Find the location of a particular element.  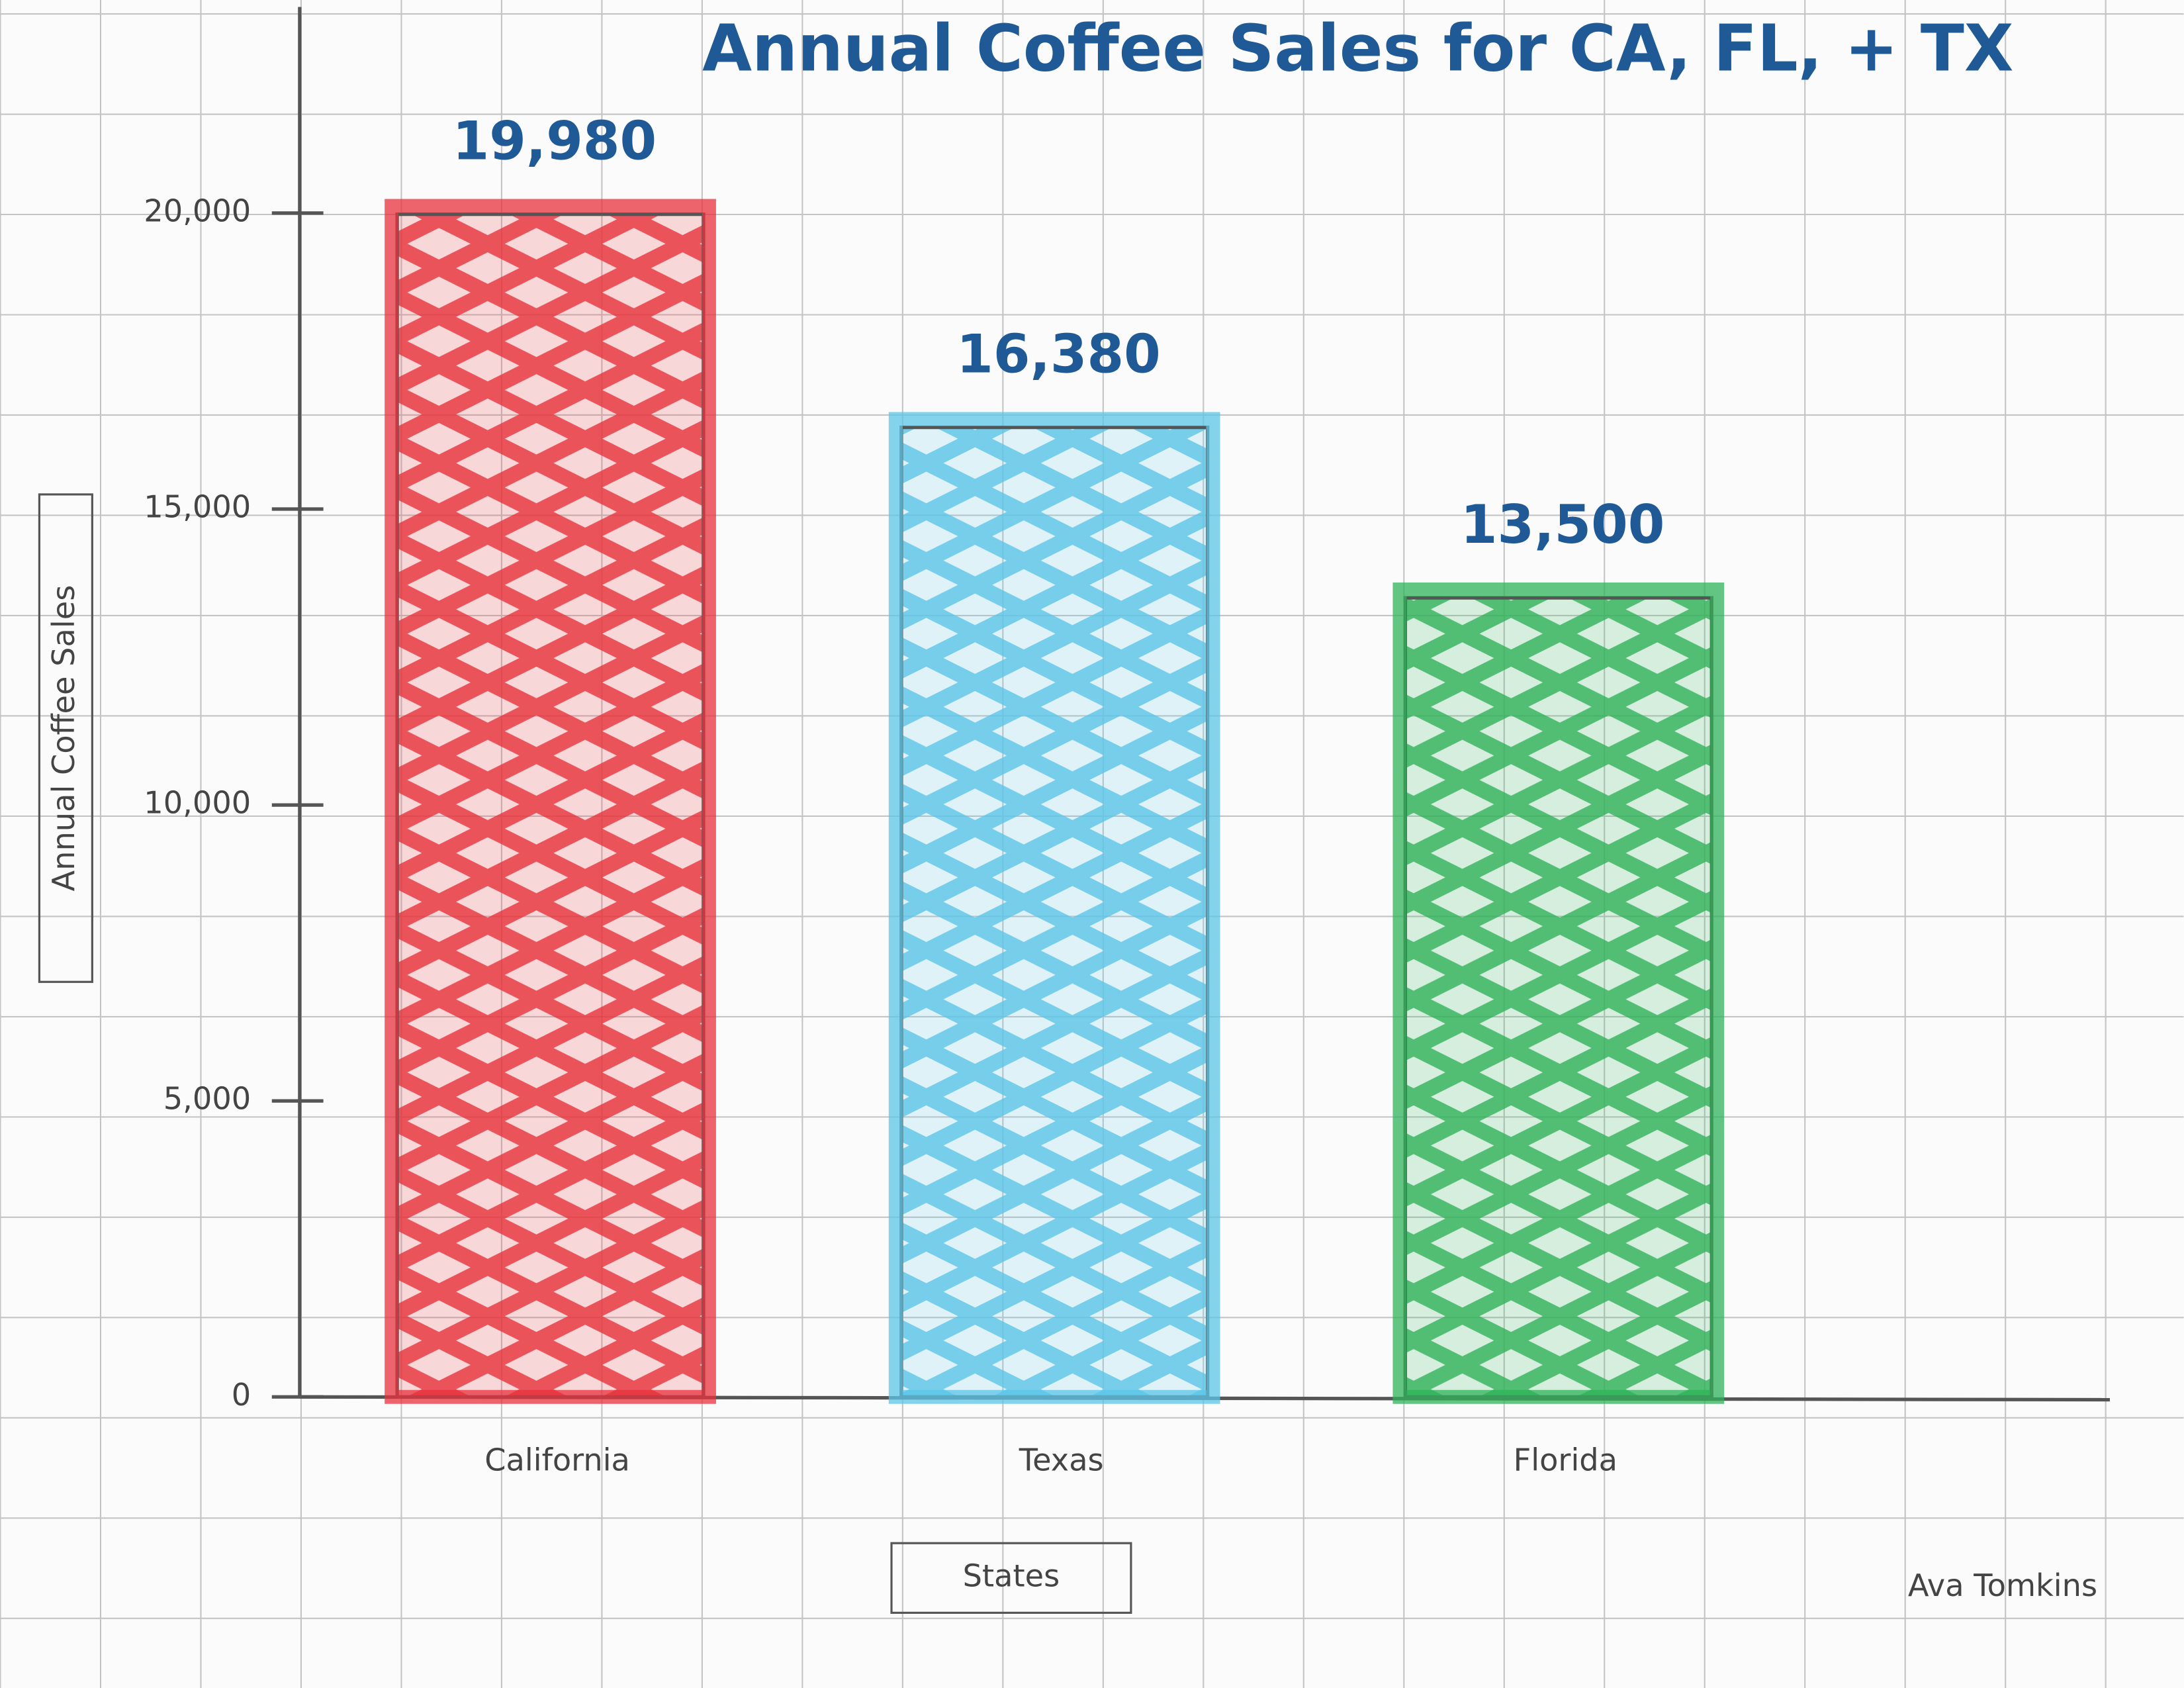

x-label-box is located at coordinates (1011, 1578).